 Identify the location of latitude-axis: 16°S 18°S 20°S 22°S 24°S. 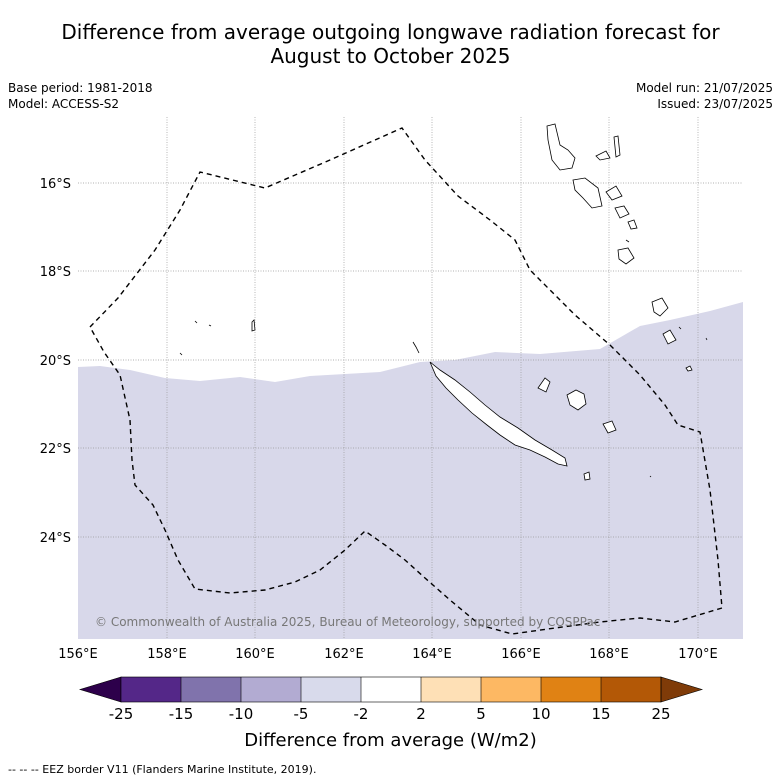
(55, 361).